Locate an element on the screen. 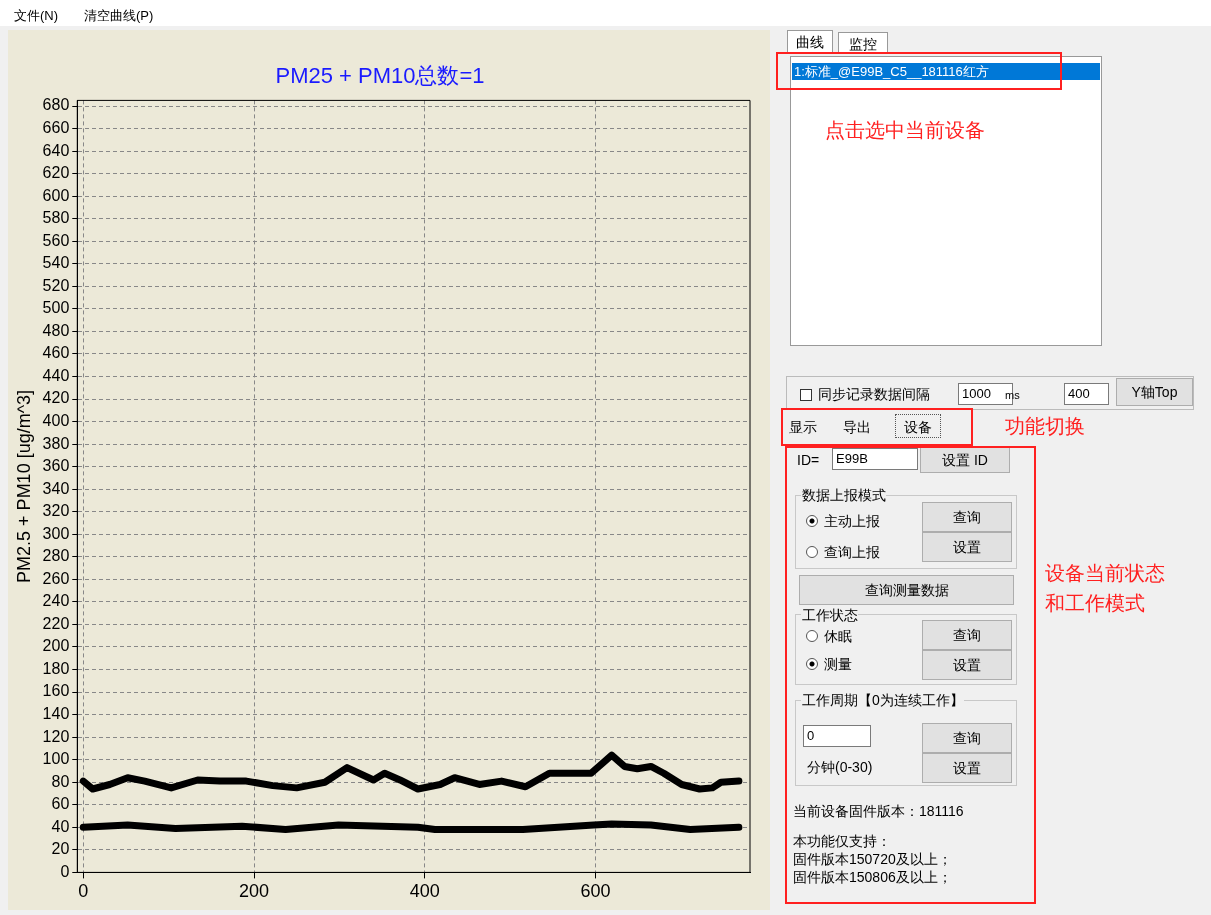 This screenshot has height=915, width=1211. y-tick-label: 360 is located at coordinates (56, 466).